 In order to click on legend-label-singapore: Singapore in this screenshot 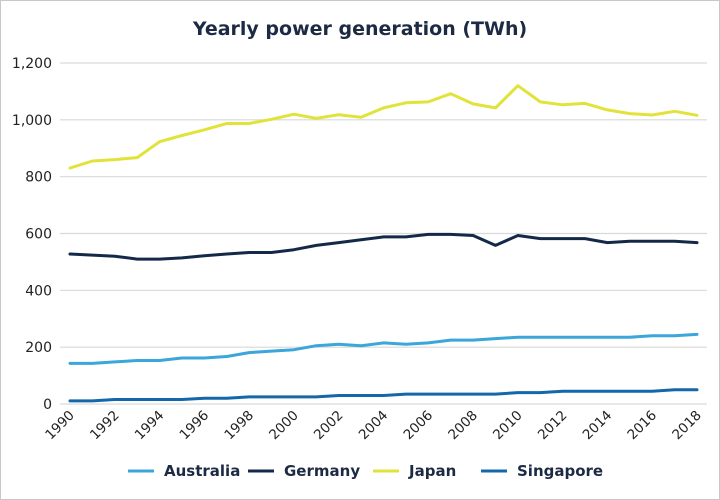, I will do `click(560, 471)`.